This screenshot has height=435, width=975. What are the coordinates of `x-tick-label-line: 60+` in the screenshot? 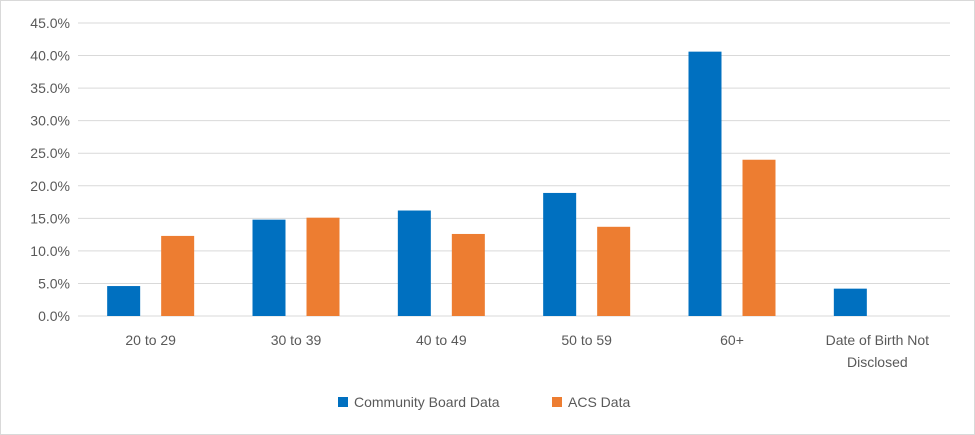 It's located at (732, 340).